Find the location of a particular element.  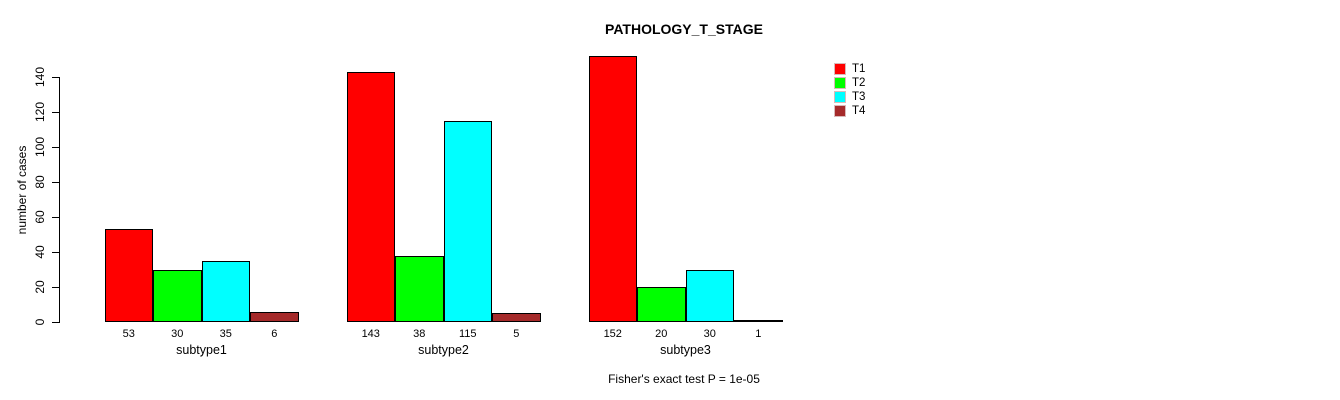

x-category-label-subtype1: subtype1 is located at coordinates (201, 350).